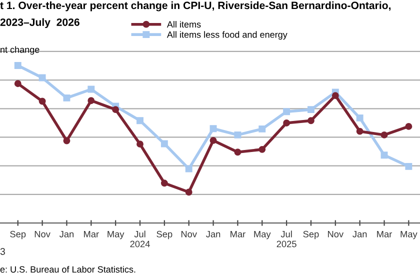 The width and height of the screenshot is (420, 280). Describe the element at coordinates (183, 24) in the screenshot. I see `legend-label: All items` at that location.